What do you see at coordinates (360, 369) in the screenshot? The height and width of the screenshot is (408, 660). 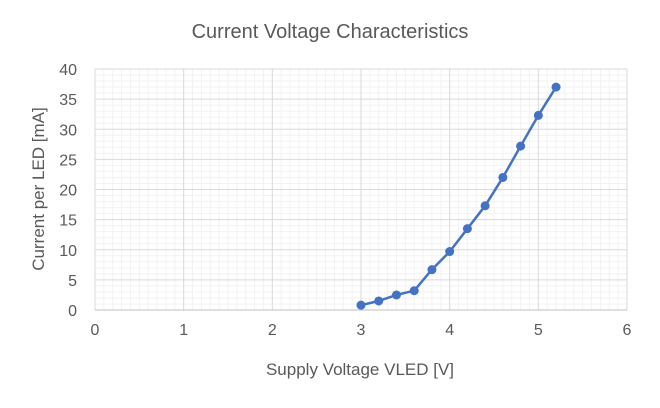 I see `x-axis-label: Supply Voltage VLED [V]` at bounding box center [360, 369].